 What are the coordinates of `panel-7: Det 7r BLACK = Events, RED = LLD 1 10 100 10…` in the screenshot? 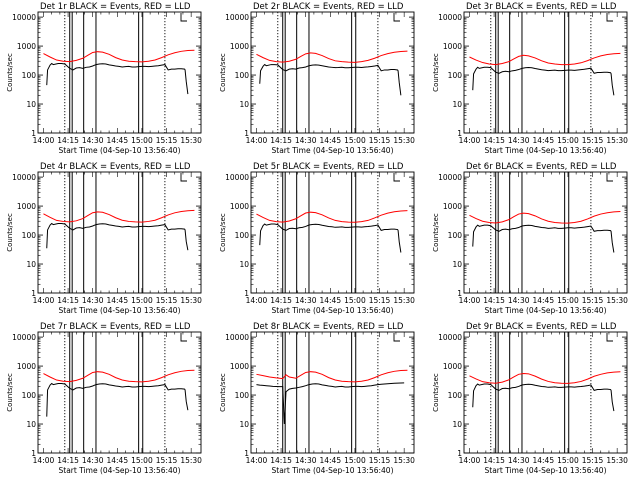 It's located at (104, 398).